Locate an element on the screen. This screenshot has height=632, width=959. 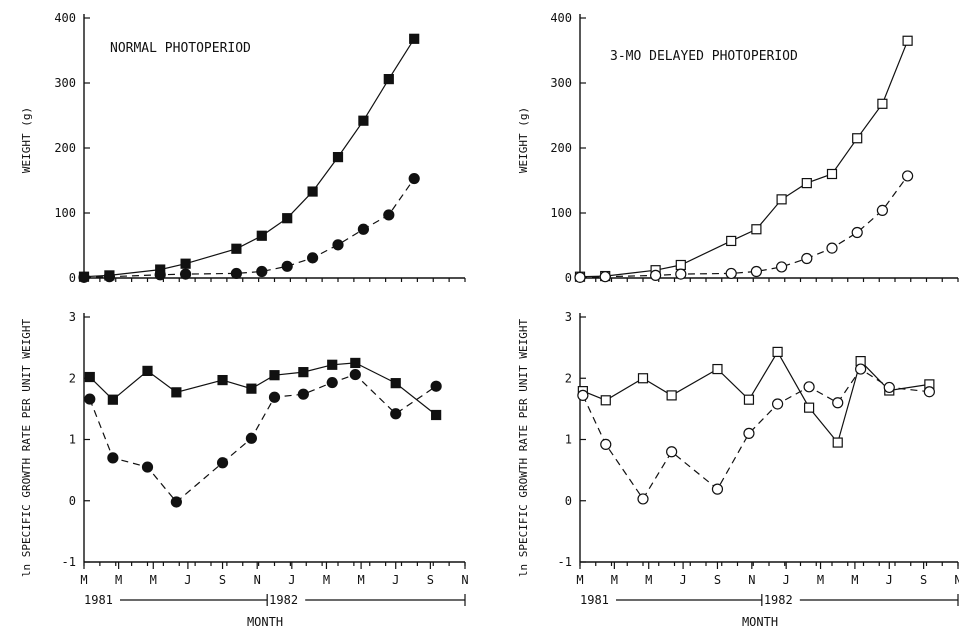
y-tick-label: 200 is located at coordinates (65, 148).